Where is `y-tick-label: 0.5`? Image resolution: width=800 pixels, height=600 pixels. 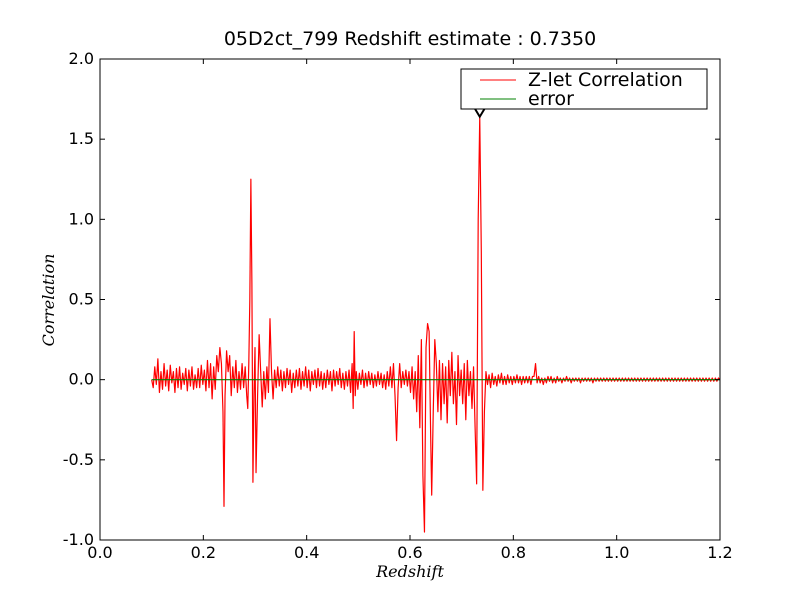 y-tick-label: 0.5 is located at coordinates (81, 299).